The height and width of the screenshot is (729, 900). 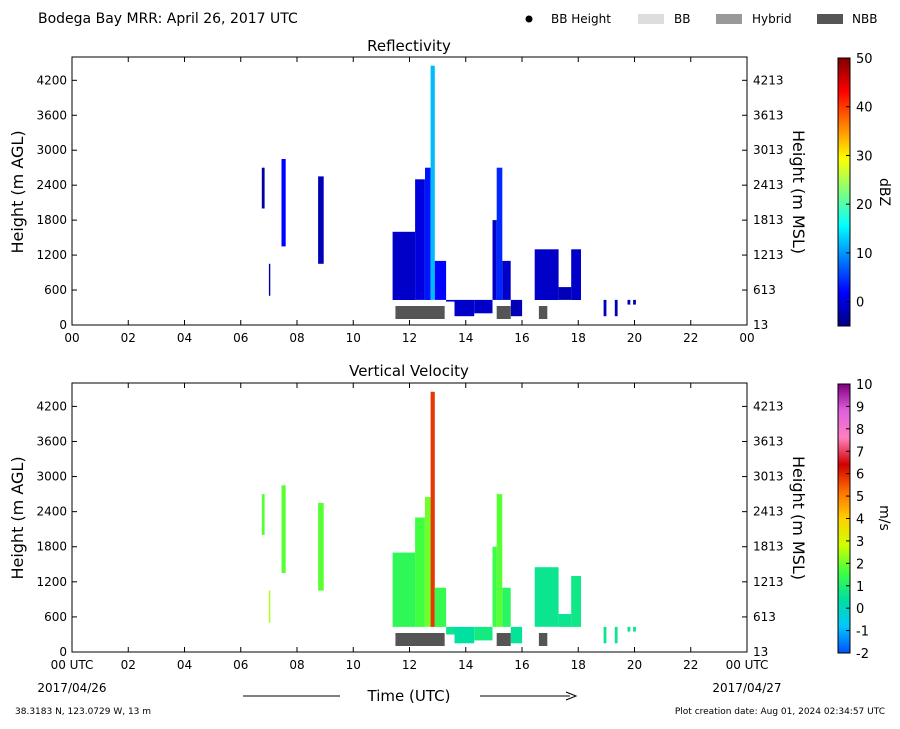 I want to click on x-tick-label: 04, so click(x=184, y=338).